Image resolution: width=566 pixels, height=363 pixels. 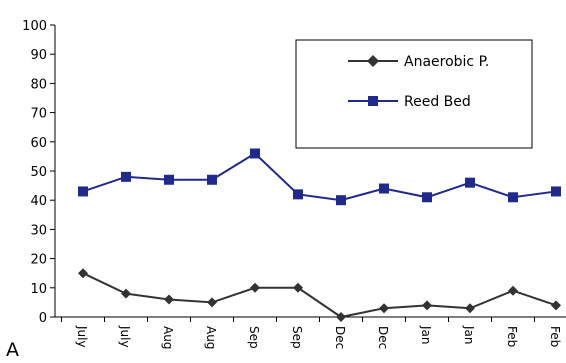 What do you see at coordinates (34, 26) in the screenshot?
I see `y-tick-label: 100` at bounding box center [34, 26].